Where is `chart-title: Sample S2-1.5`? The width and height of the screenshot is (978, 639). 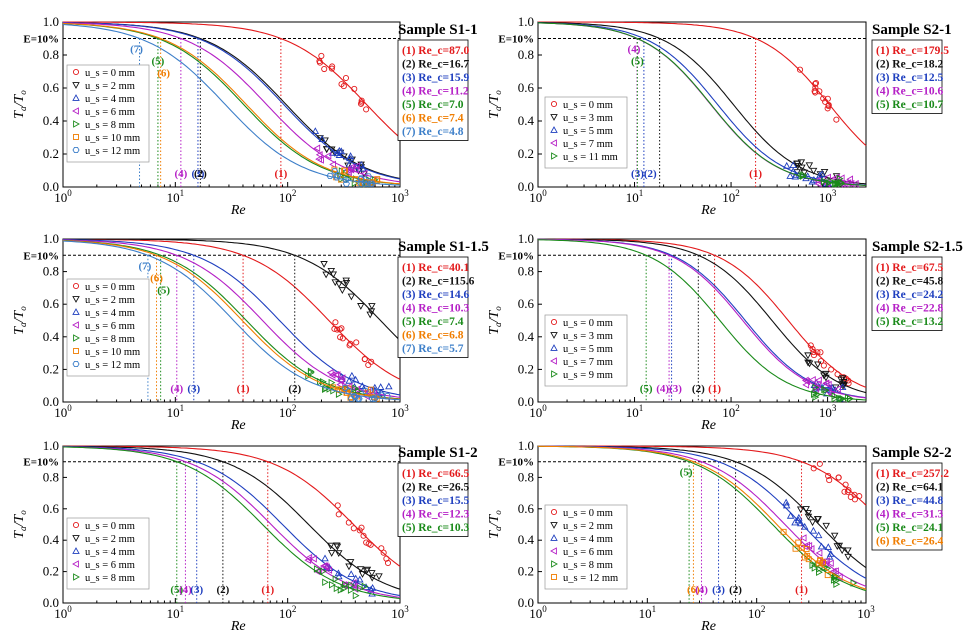 chart-title: Sample S2-1.5 is located at coordinates (917, 247).